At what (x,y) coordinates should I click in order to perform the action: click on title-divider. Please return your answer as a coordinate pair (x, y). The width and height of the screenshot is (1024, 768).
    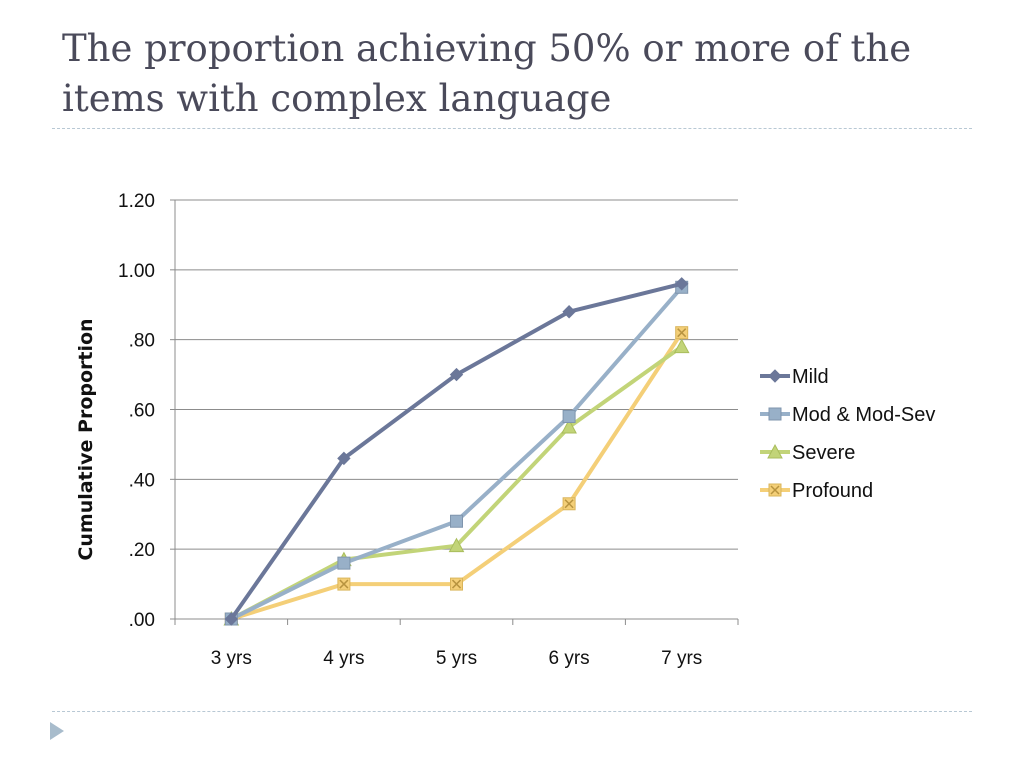
    Looking at the image, I should click on (512, 128).